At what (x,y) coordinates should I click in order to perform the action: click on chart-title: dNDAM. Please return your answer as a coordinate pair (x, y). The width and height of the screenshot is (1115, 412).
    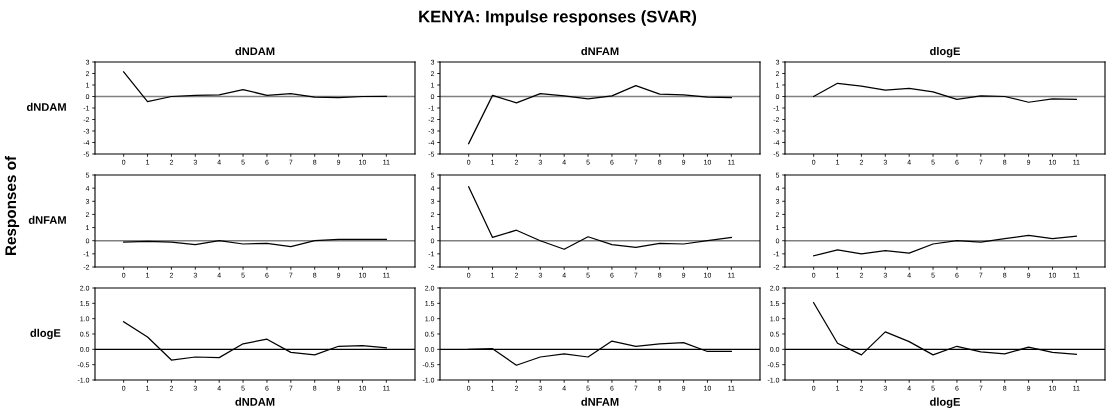
    Looking at the image, I should click on (255, 51).